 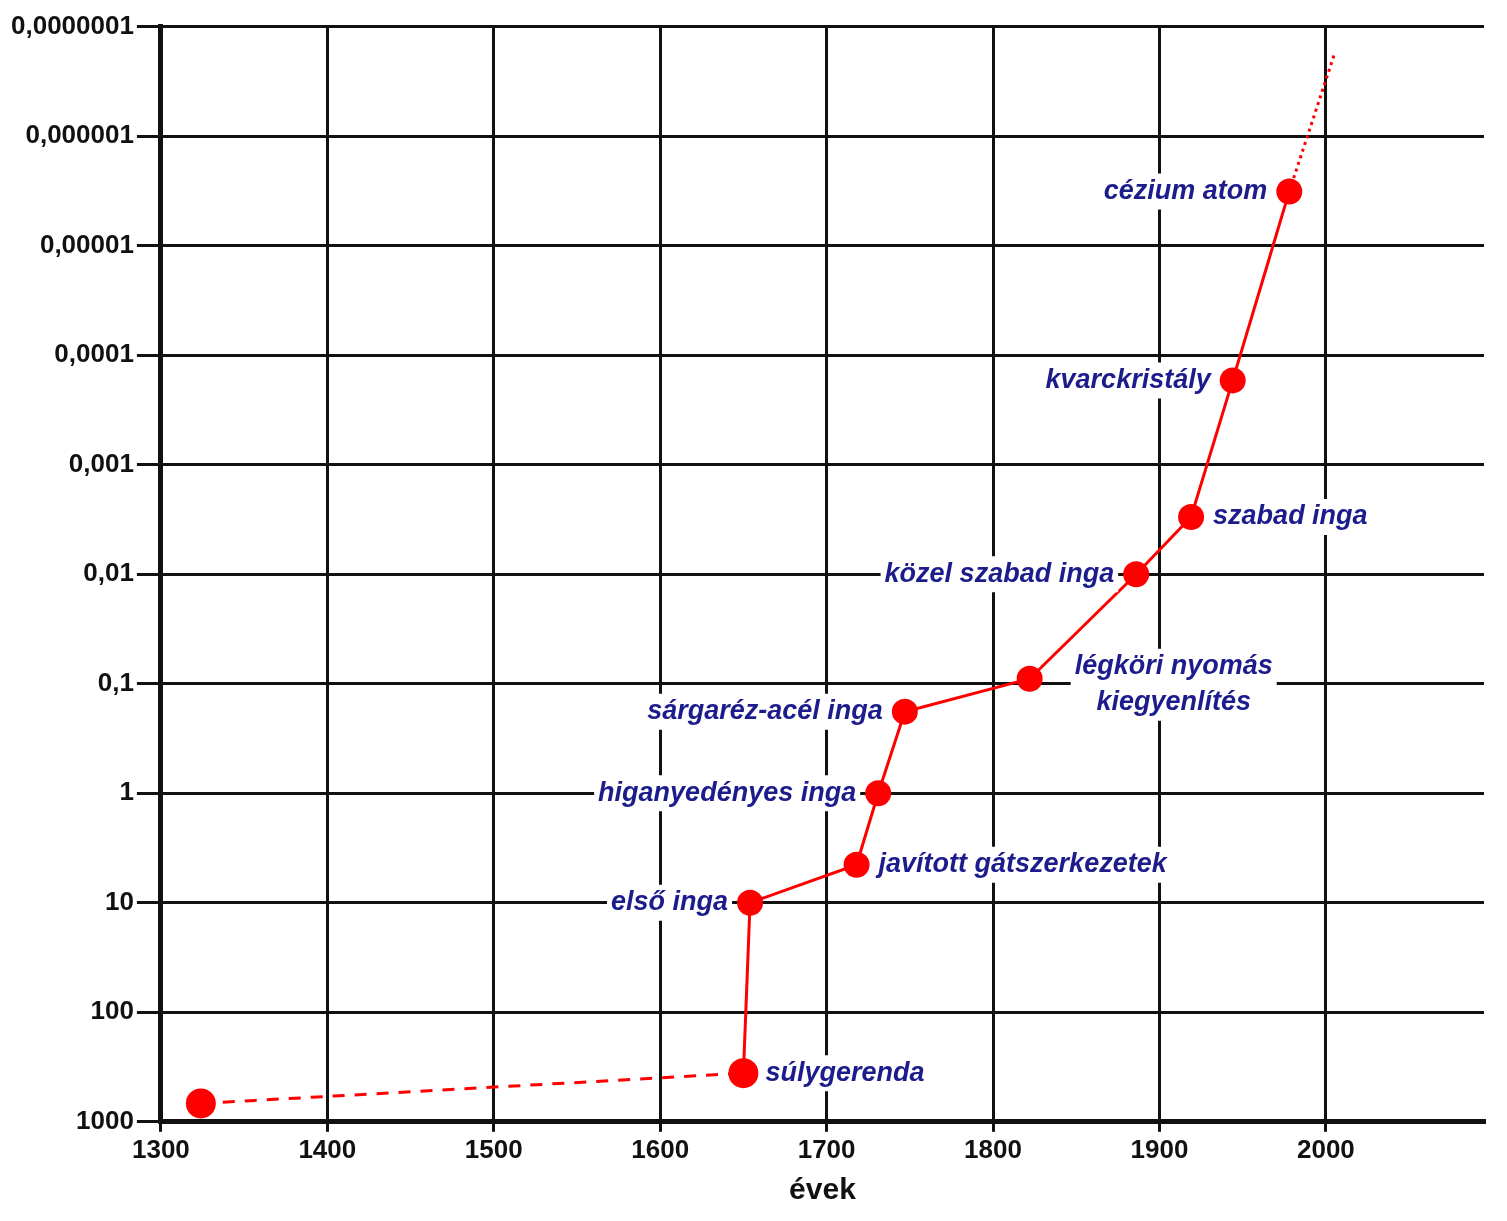 I want to click on x-tick-label: 1400, so click(x=327, y=1148).